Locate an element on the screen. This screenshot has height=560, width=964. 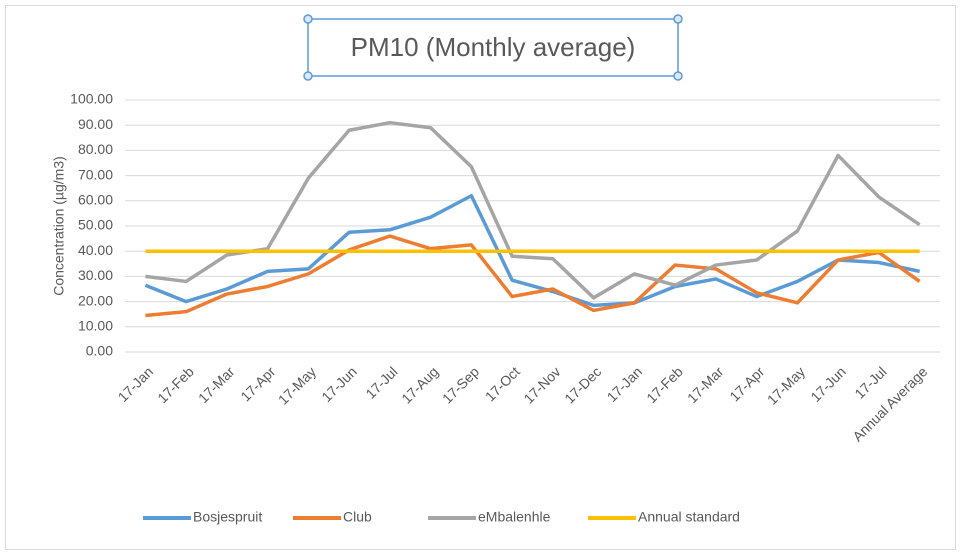
title-selection is located at coordinates (493, 47).